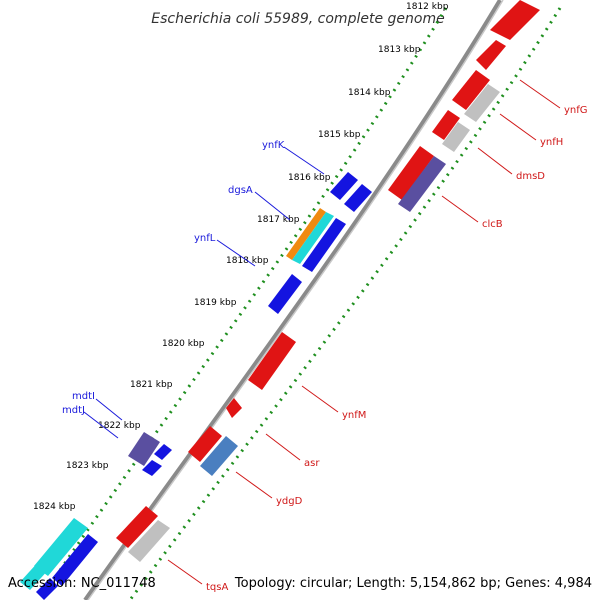 This screenshot has width=600, height=600. I want to click on leader-ynfH, so click(518, 127).